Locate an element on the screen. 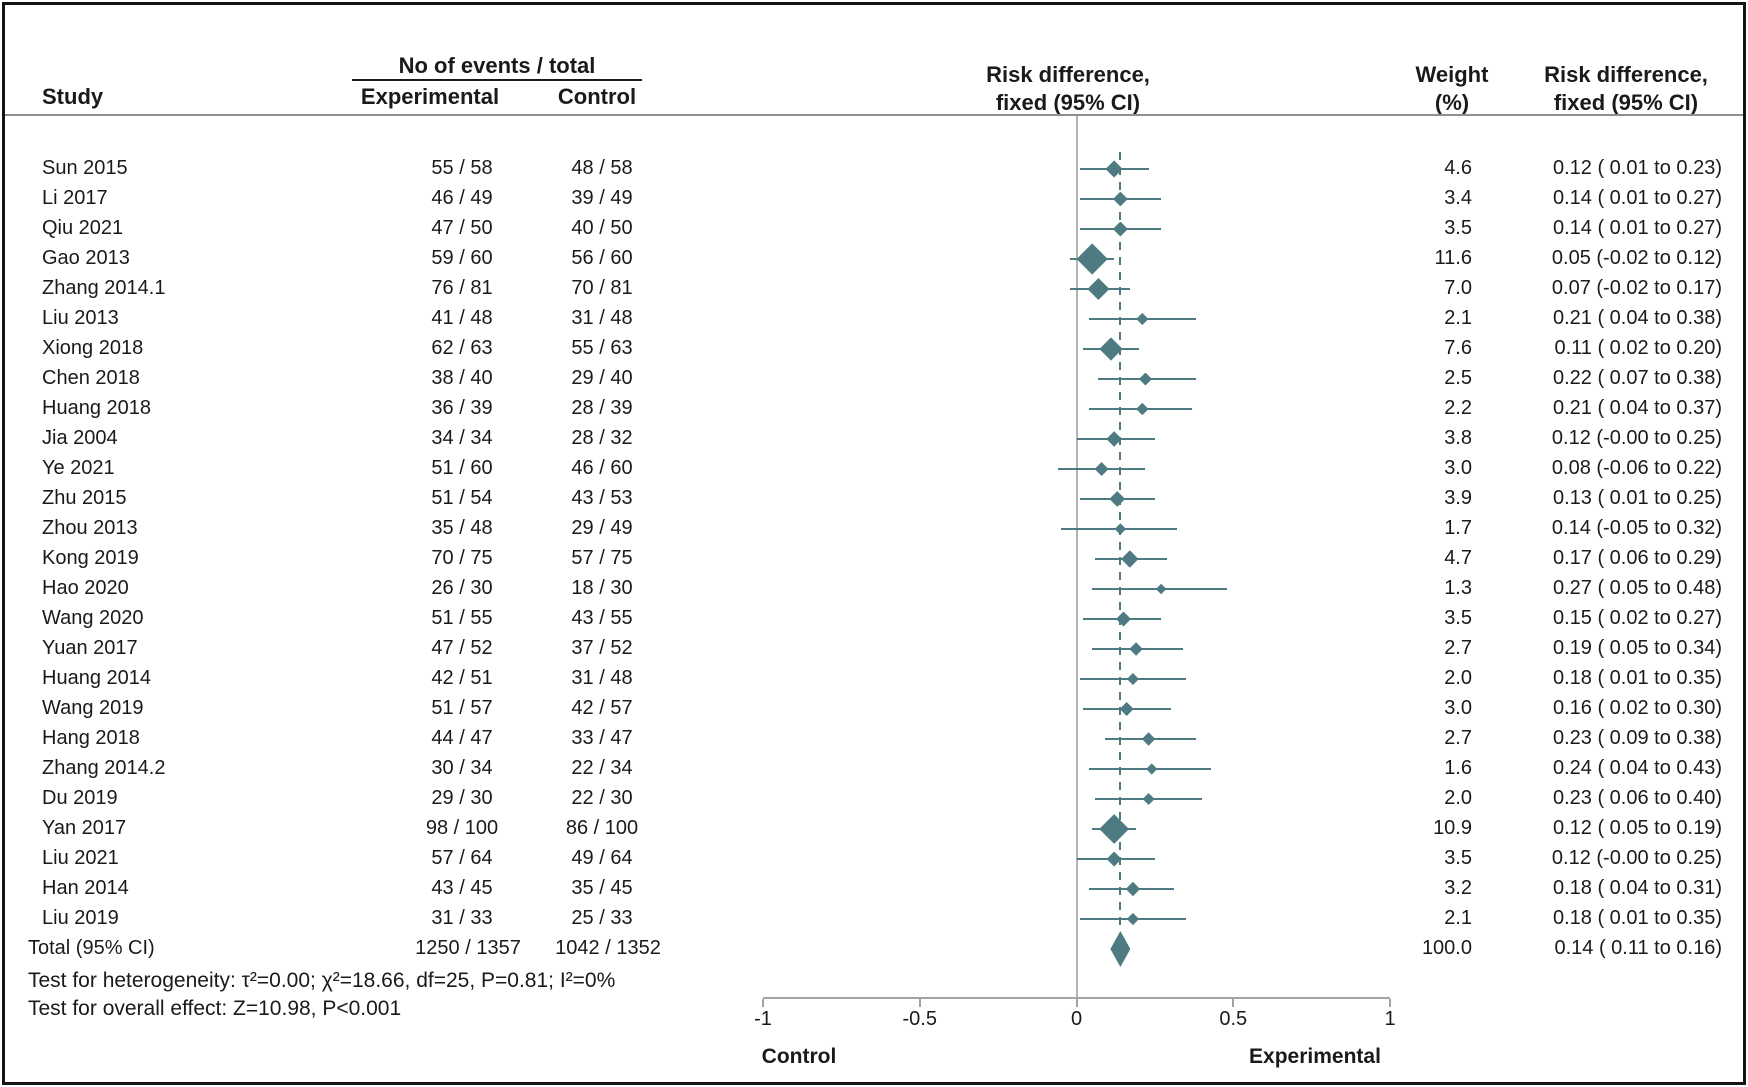  x-axis-tick-label: 0 is located at coordinates (1076, 1019).